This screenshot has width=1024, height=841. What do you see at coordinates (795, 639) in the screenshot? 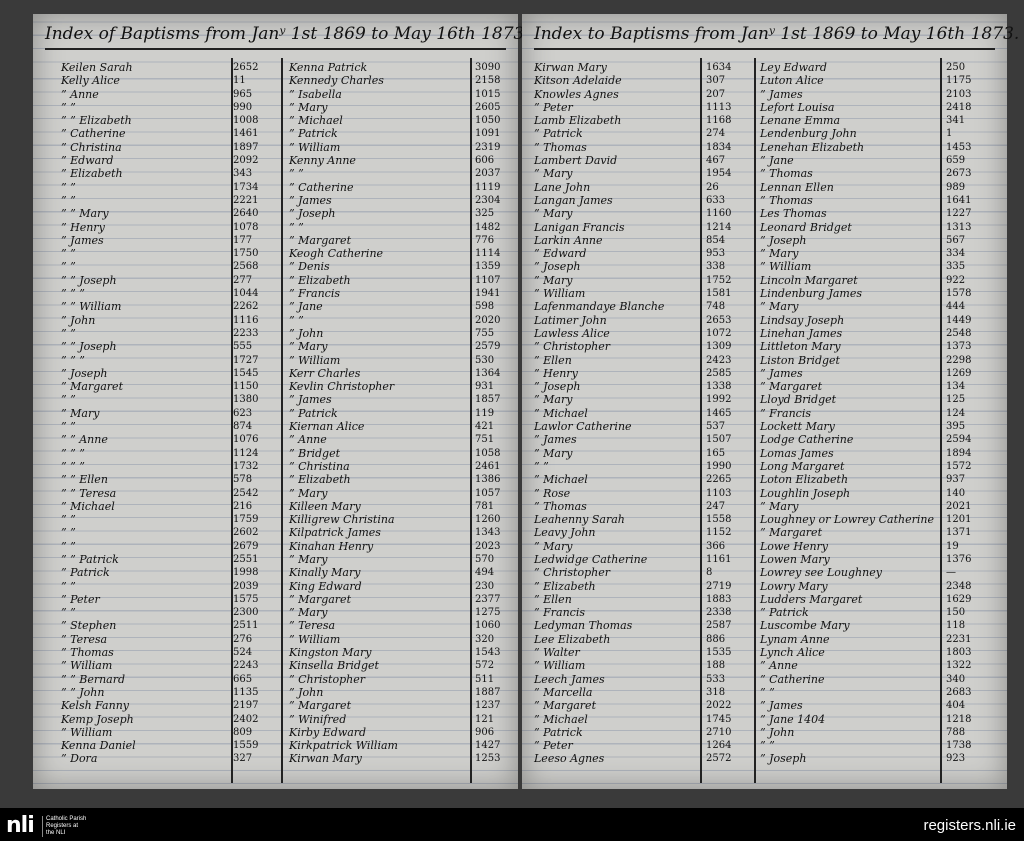
I see `entry-name: Lynam Anne` at bounding box center [795, 639].